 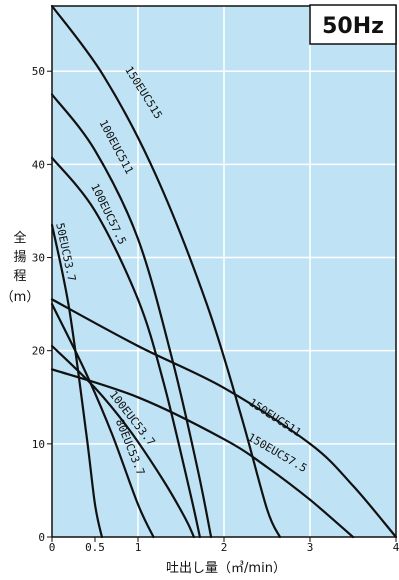 What do you see at coordinates (95, 547) in the screenshot?
I see `x-tick-label: 0.5` at bounding box center [95, 547].